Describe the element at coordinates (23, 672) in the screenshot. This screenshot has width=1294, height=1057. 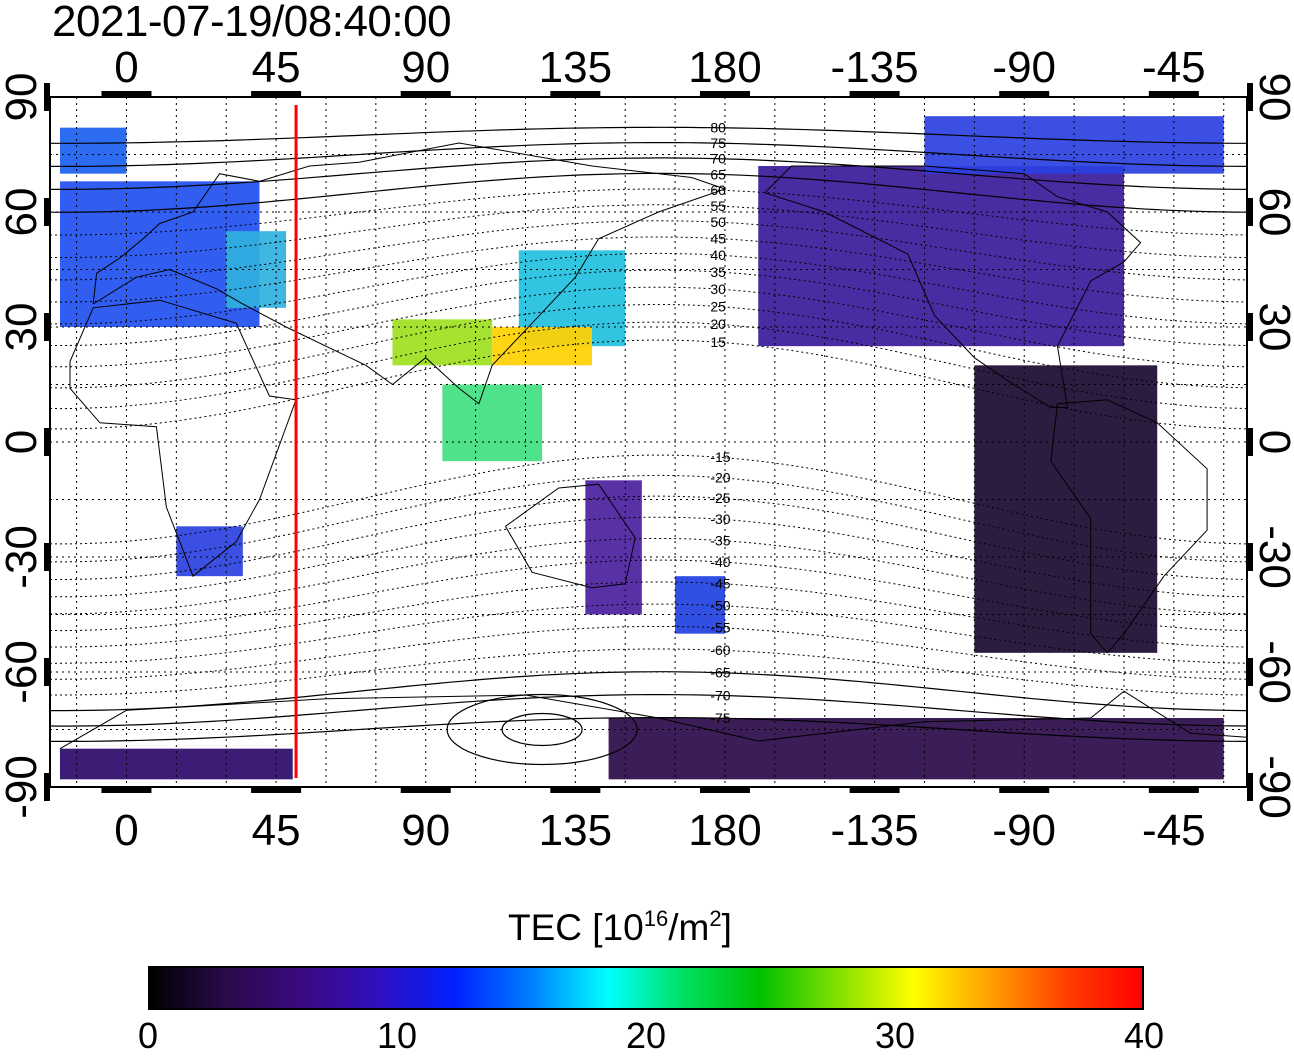
I see `y-left-tick-label: -60` at that location.